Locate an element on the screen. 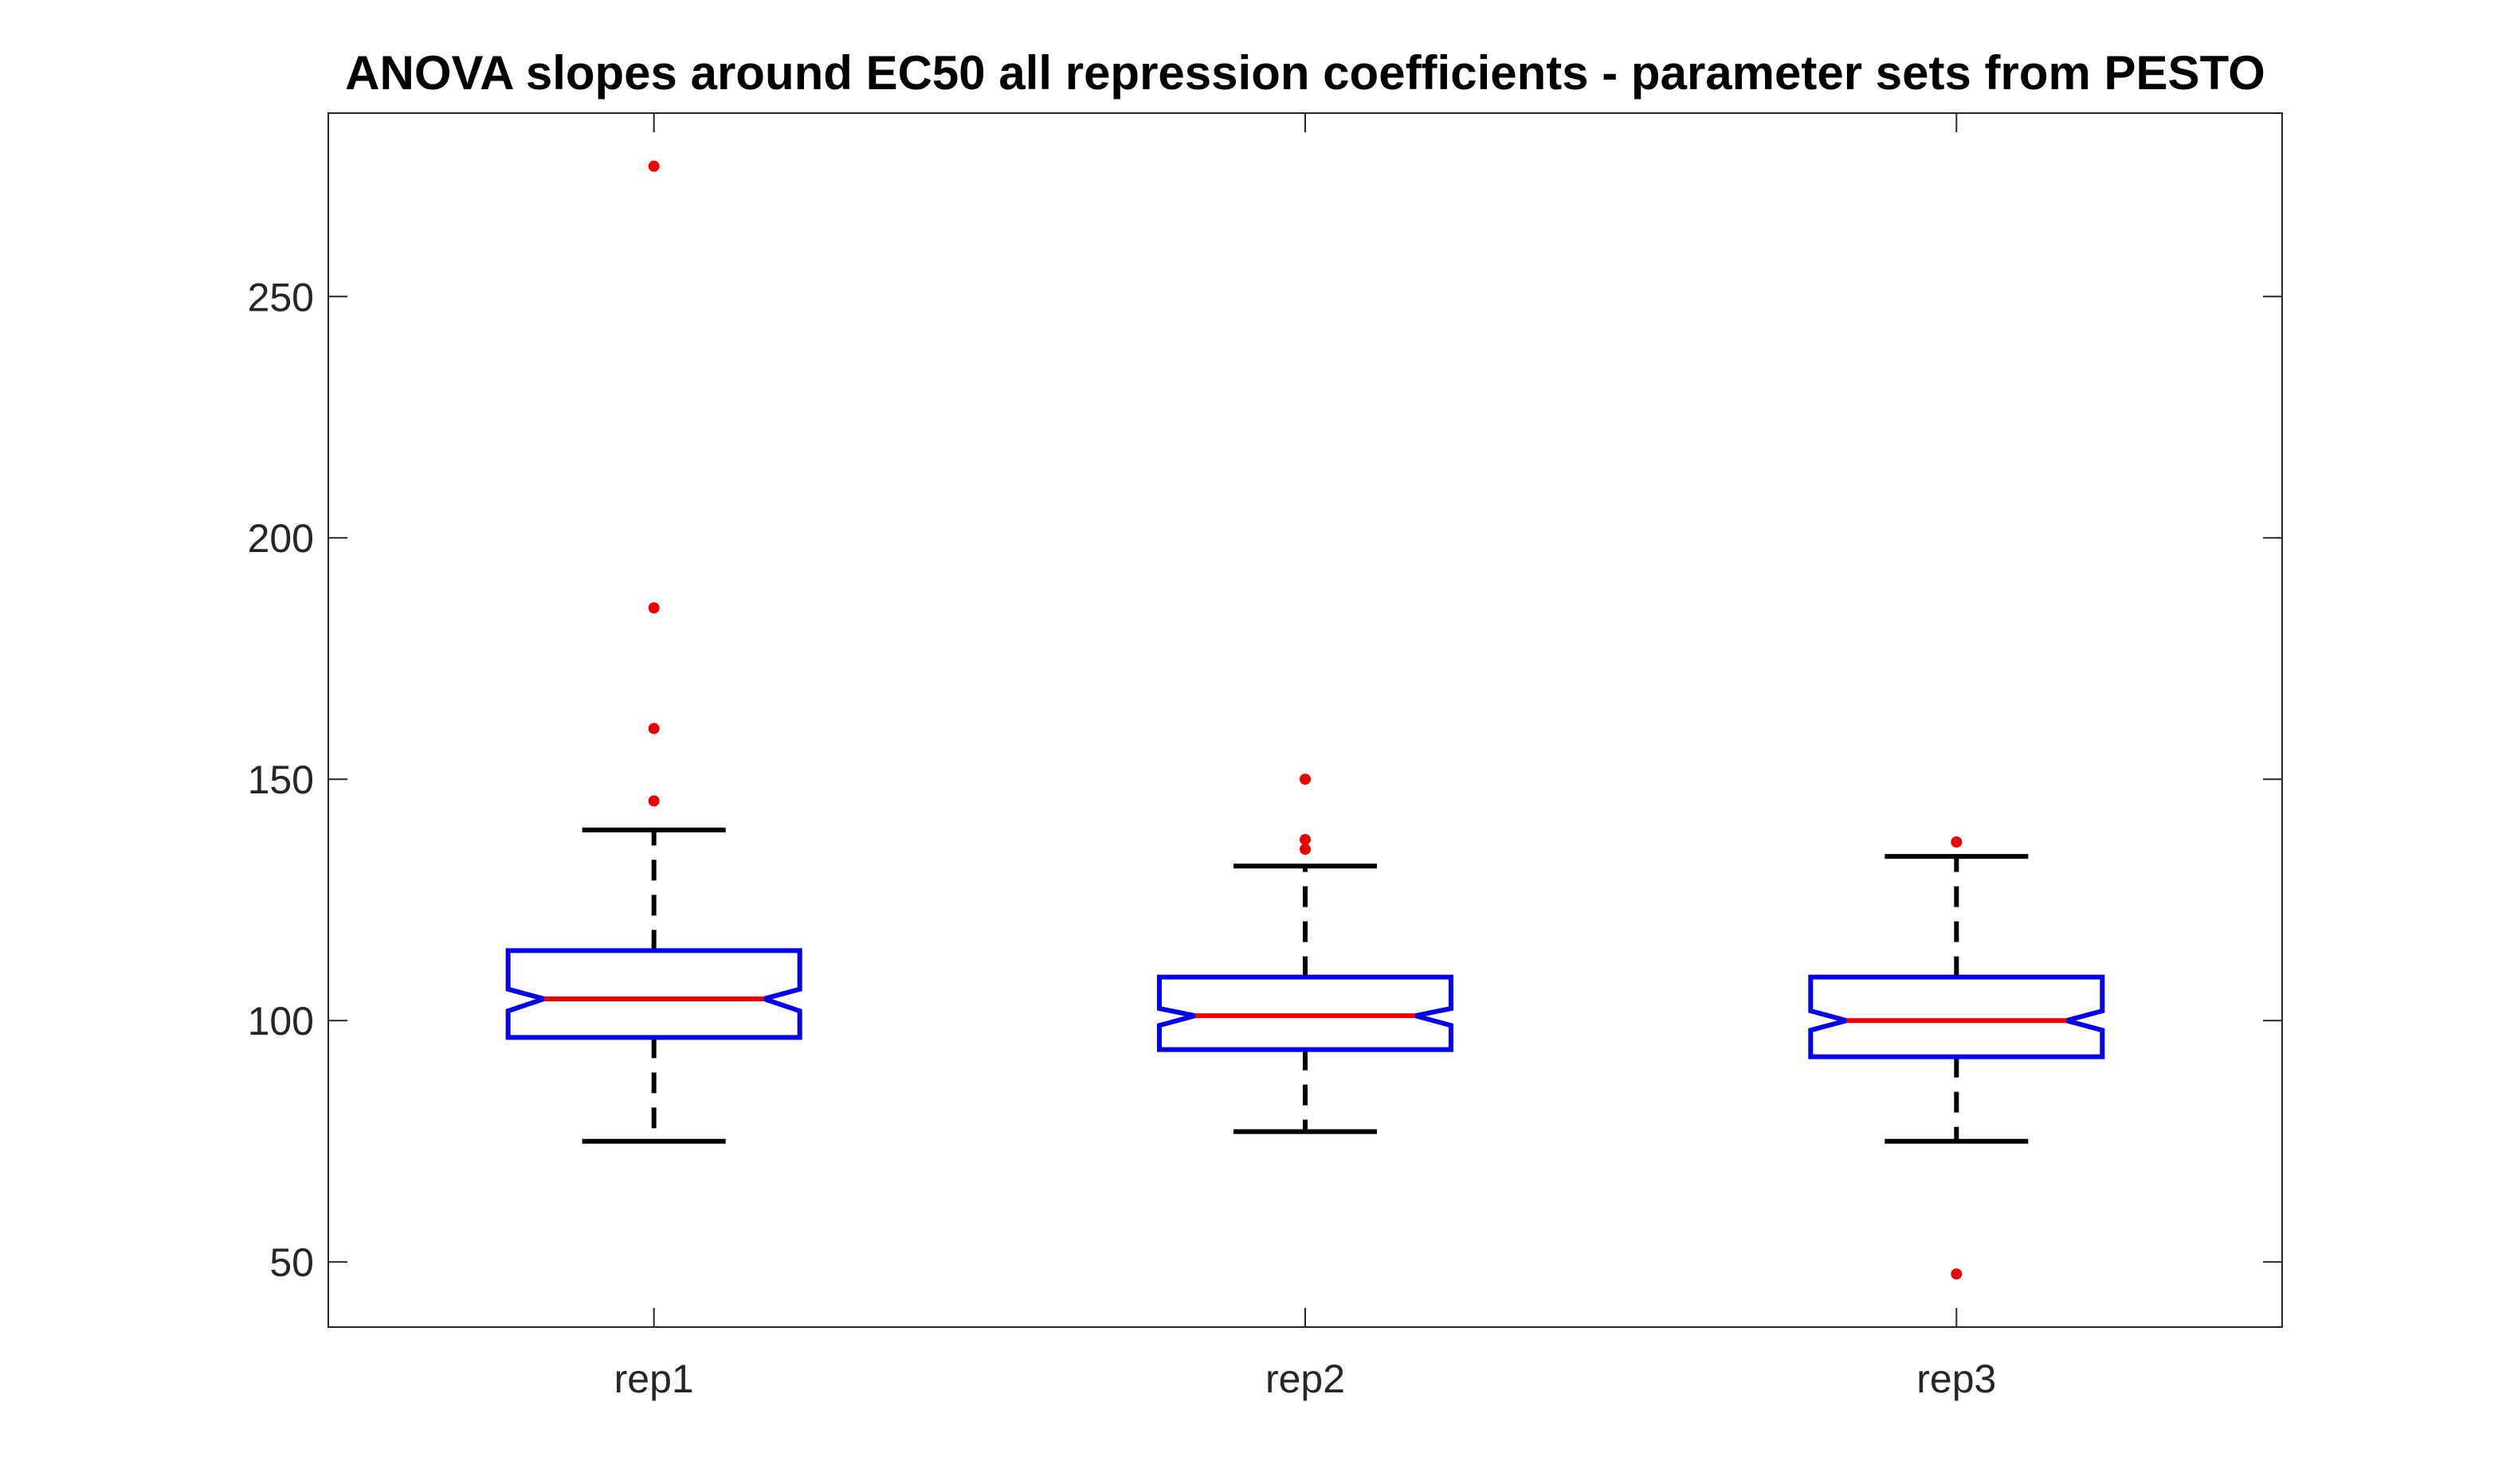 The image size is (2510, 1484). box-rep3 is located at coordinates (1956, 1058).